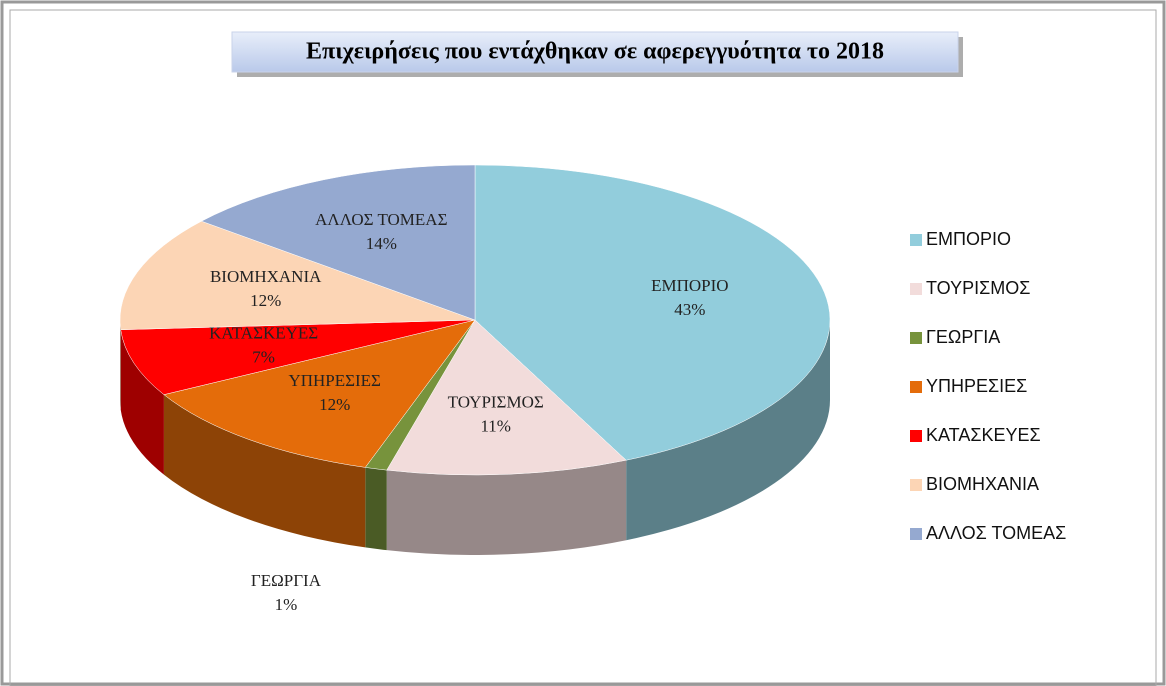 The image size is (1166, 686). I want to click on data-label: 11%, so click(495, 426).